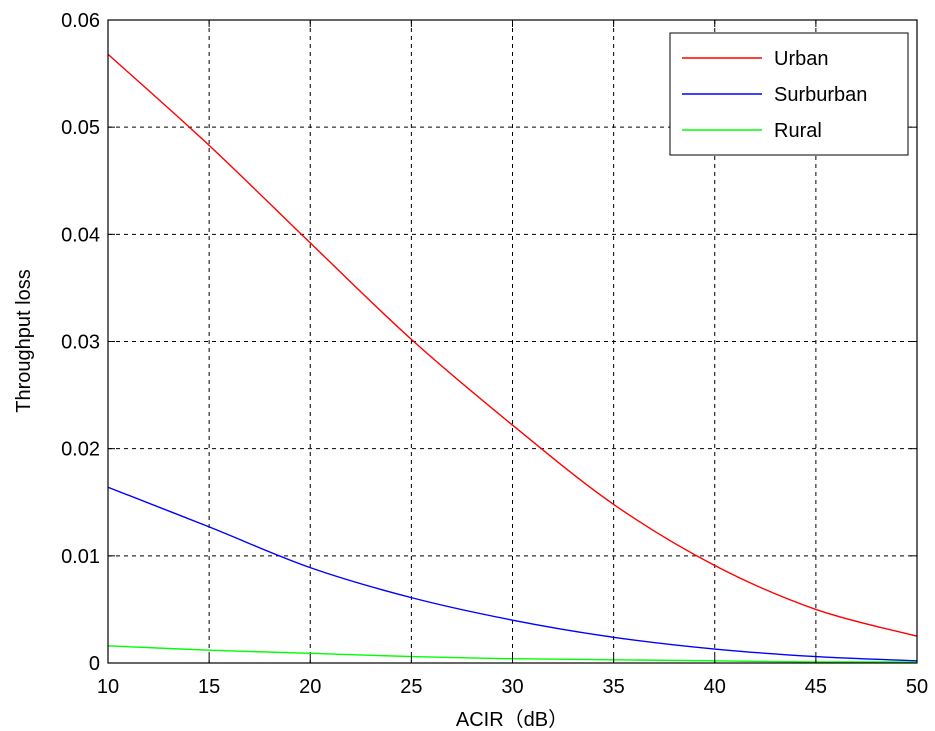 The width and height of the screenshot is (935, 731). I want to click on y-tick-label: 0, so click(94, 664).